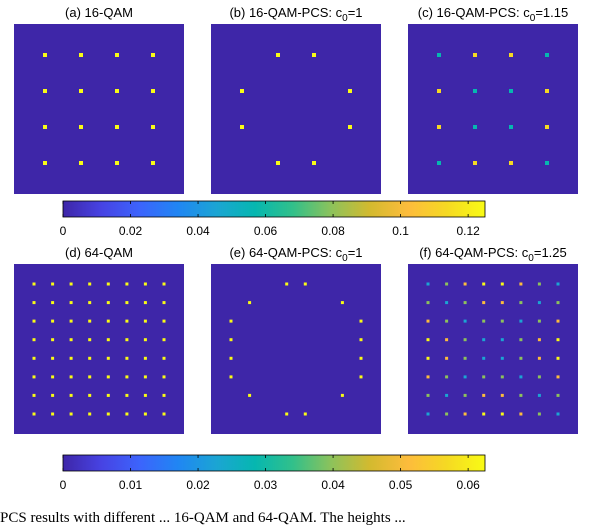 This screenshot has width=590, height=528. Describe the element at coordinates (295, 14) in the screenshot. I see `panel-title-b: (b) 16-QAM-PCS: c0=1` at that location.